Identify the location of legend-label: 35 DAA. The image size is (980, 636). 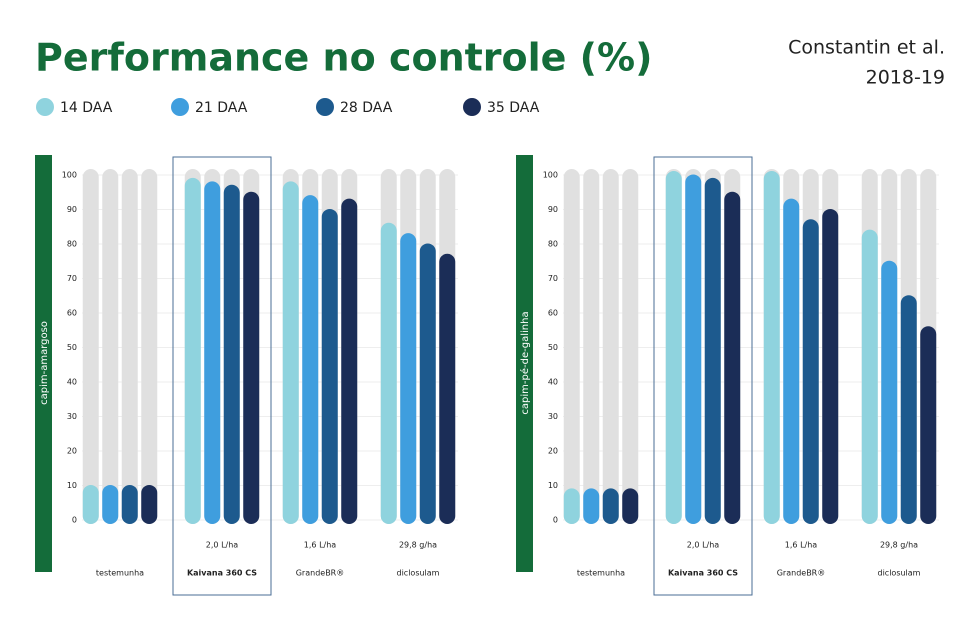
(513, 108).